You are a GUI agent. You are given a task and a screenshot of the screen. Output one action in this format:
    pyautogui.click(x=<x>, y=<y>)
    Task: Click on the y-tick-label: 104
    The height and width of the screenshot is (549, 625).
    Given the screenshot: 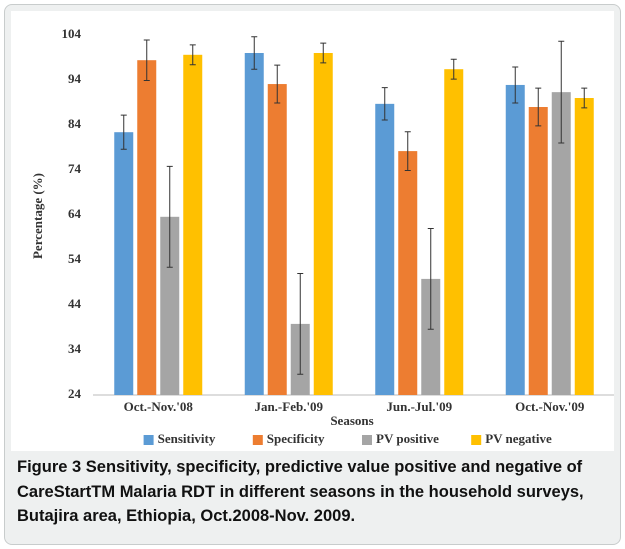 What is the action you would take?
    pyautogui.click(x=72, y=33)
    